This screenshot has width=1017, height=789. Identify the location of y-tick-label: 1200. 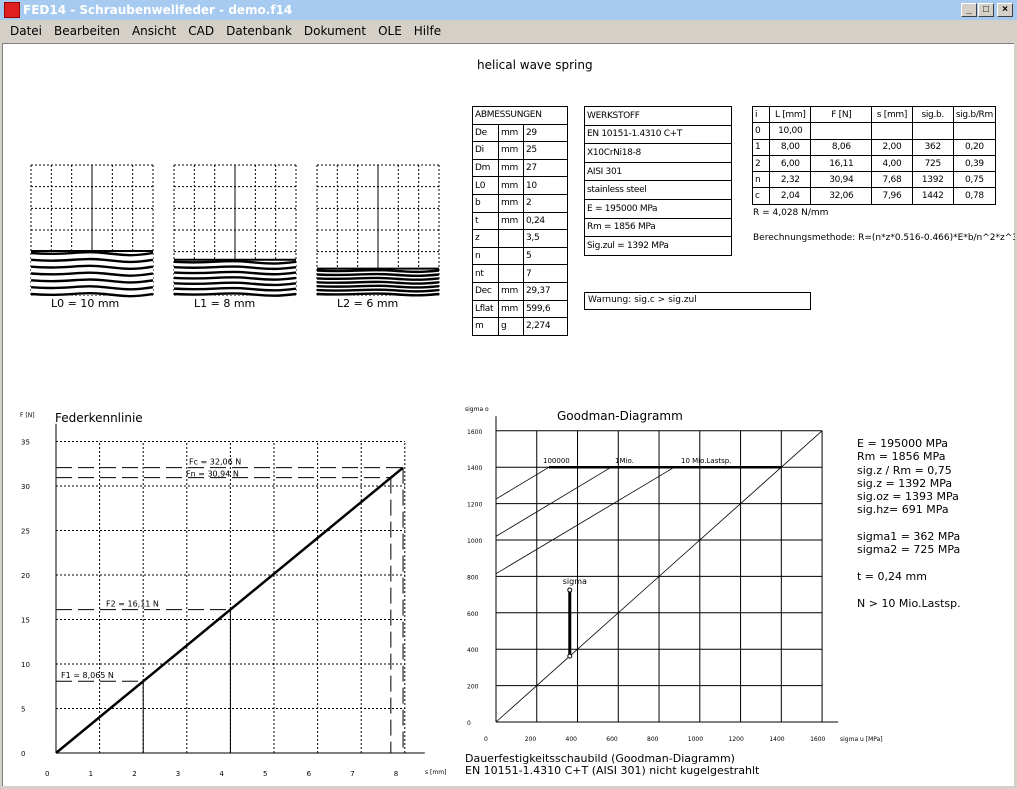
(474, 505).